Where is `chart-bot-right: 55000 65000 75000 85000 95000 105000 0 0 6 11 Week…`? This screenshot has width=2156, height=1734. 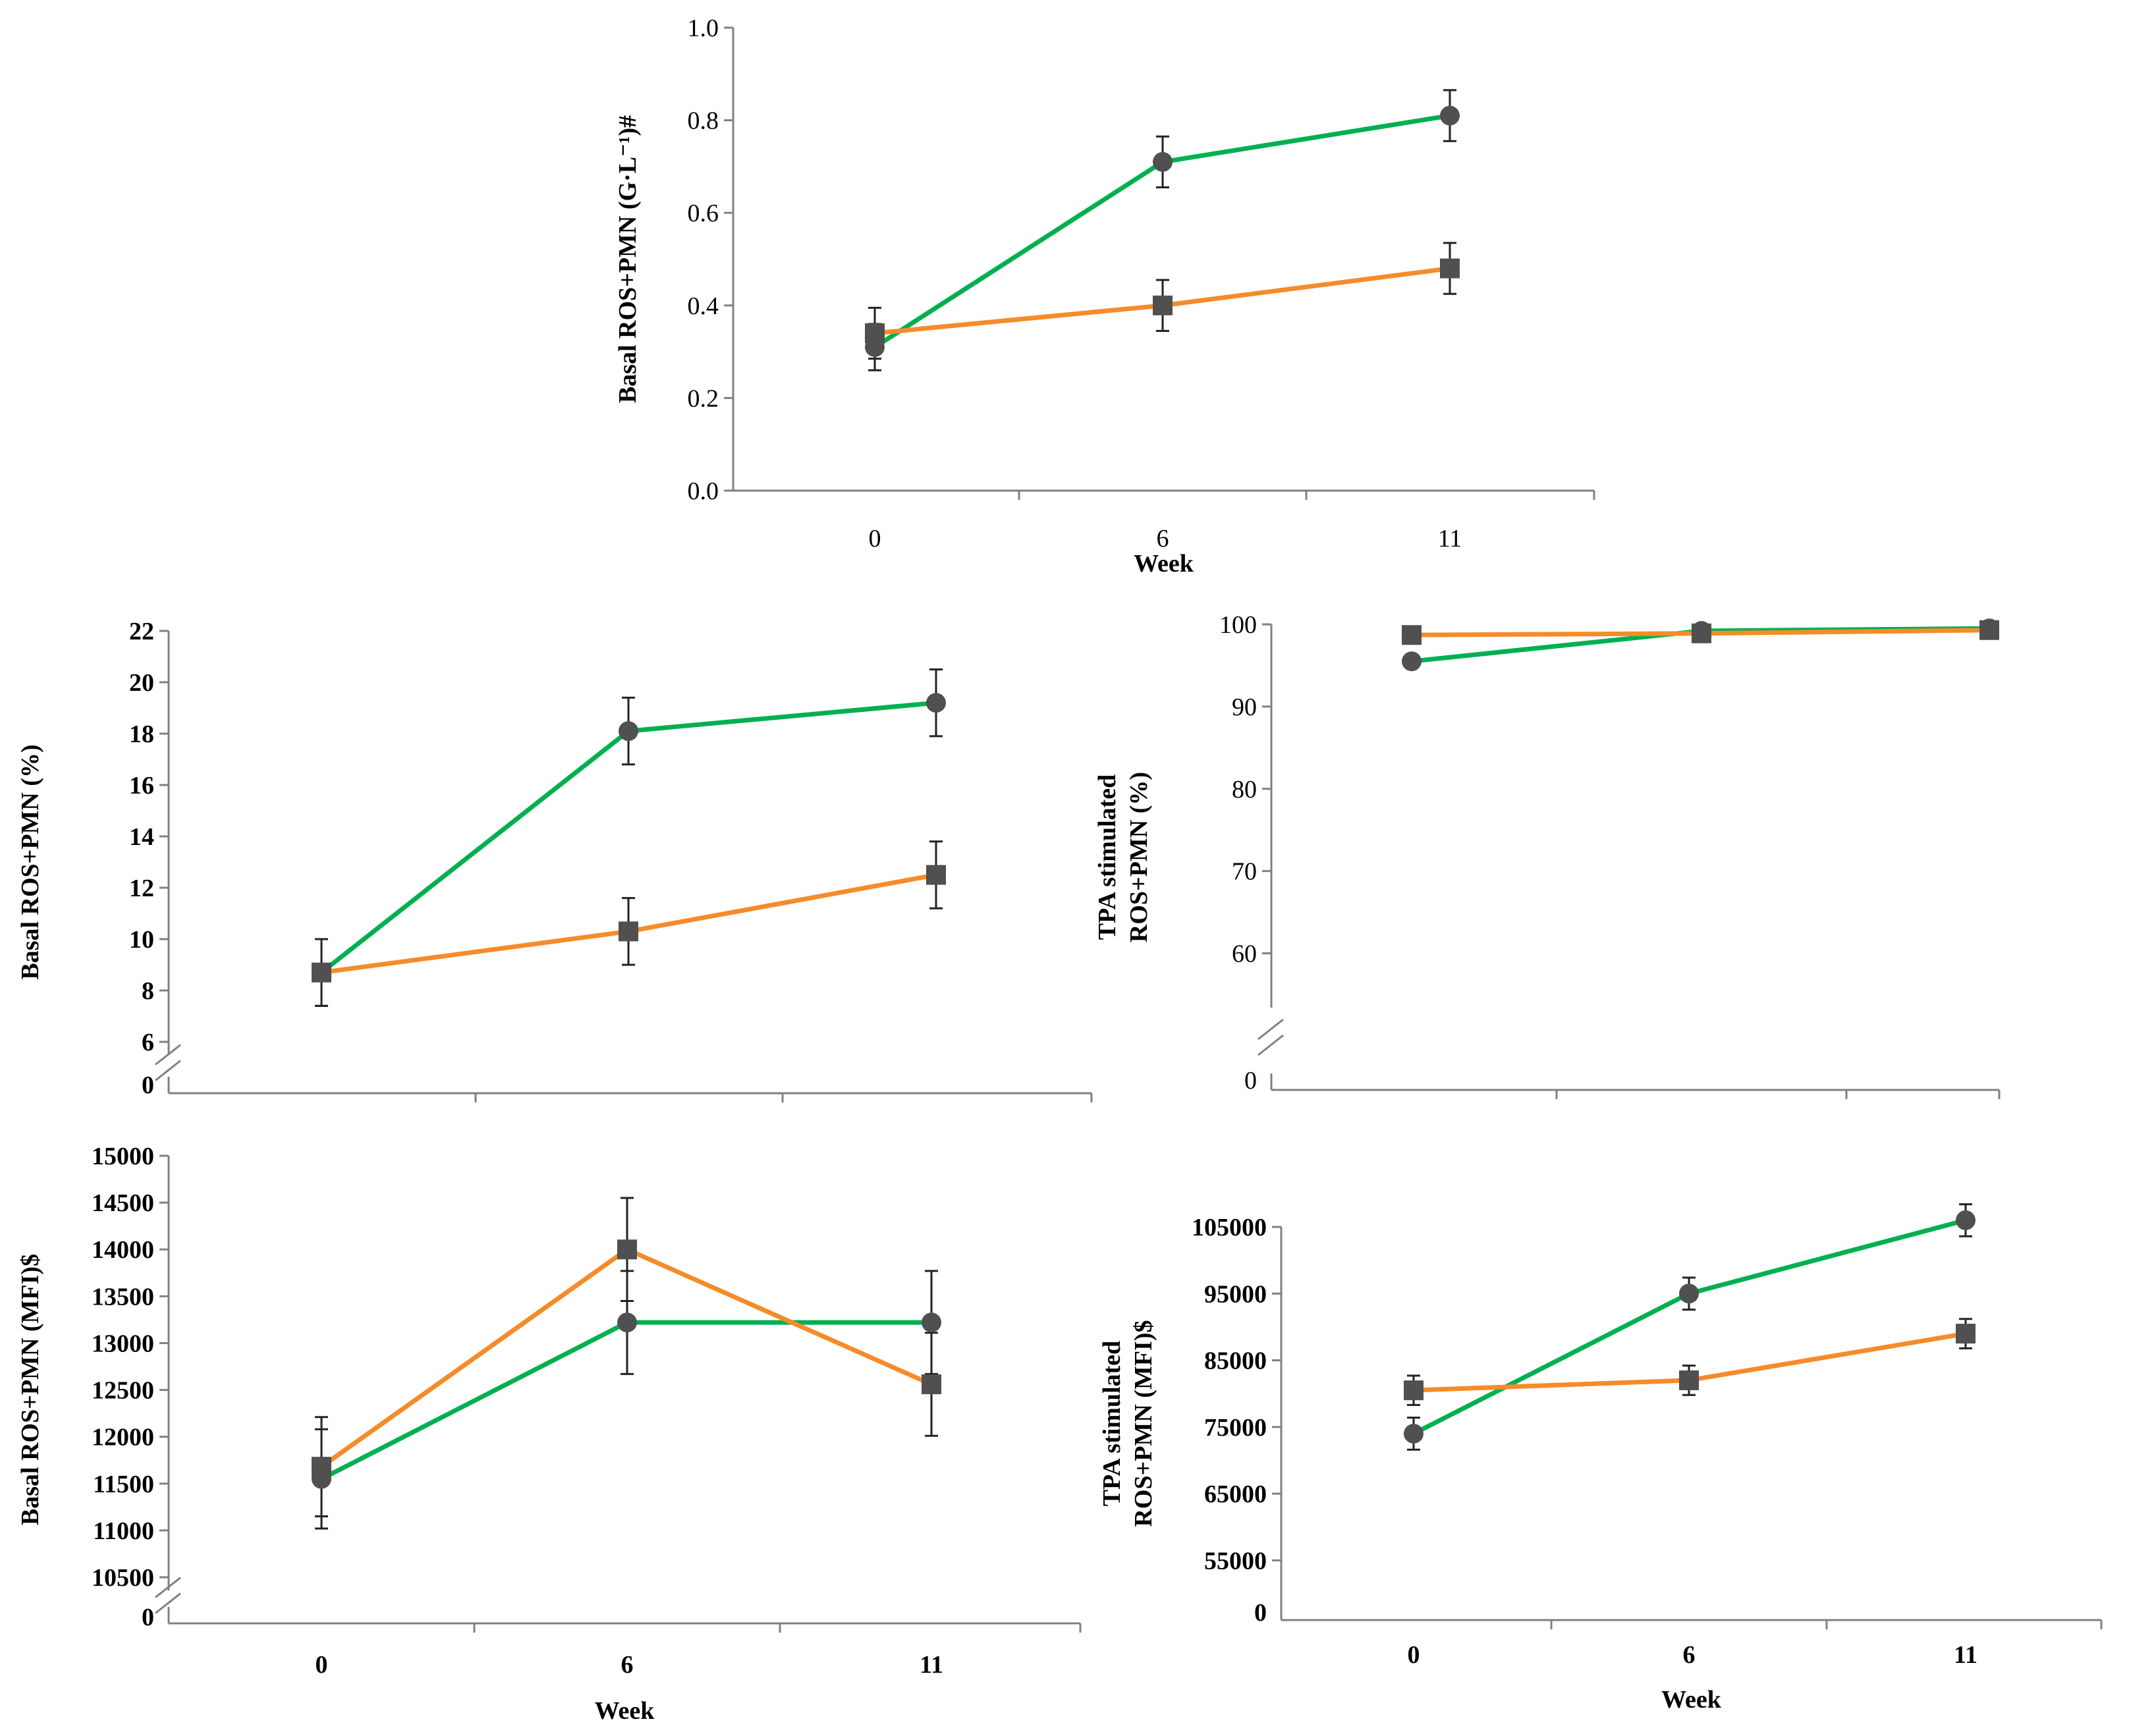
chart-bot-right: 55000 65000 75000 85000 95000 105000 0 0 6 11 Week… is located at coordinates (1600, 1458).